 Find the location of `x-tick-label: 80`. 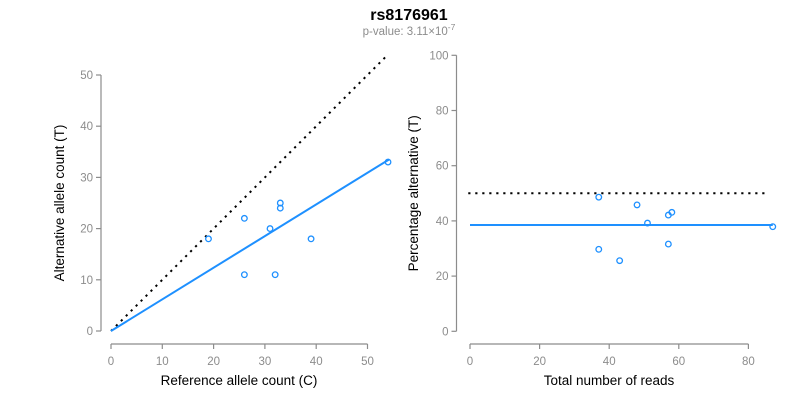

x-tick-label: 80 is located at coordinates (748, 362).